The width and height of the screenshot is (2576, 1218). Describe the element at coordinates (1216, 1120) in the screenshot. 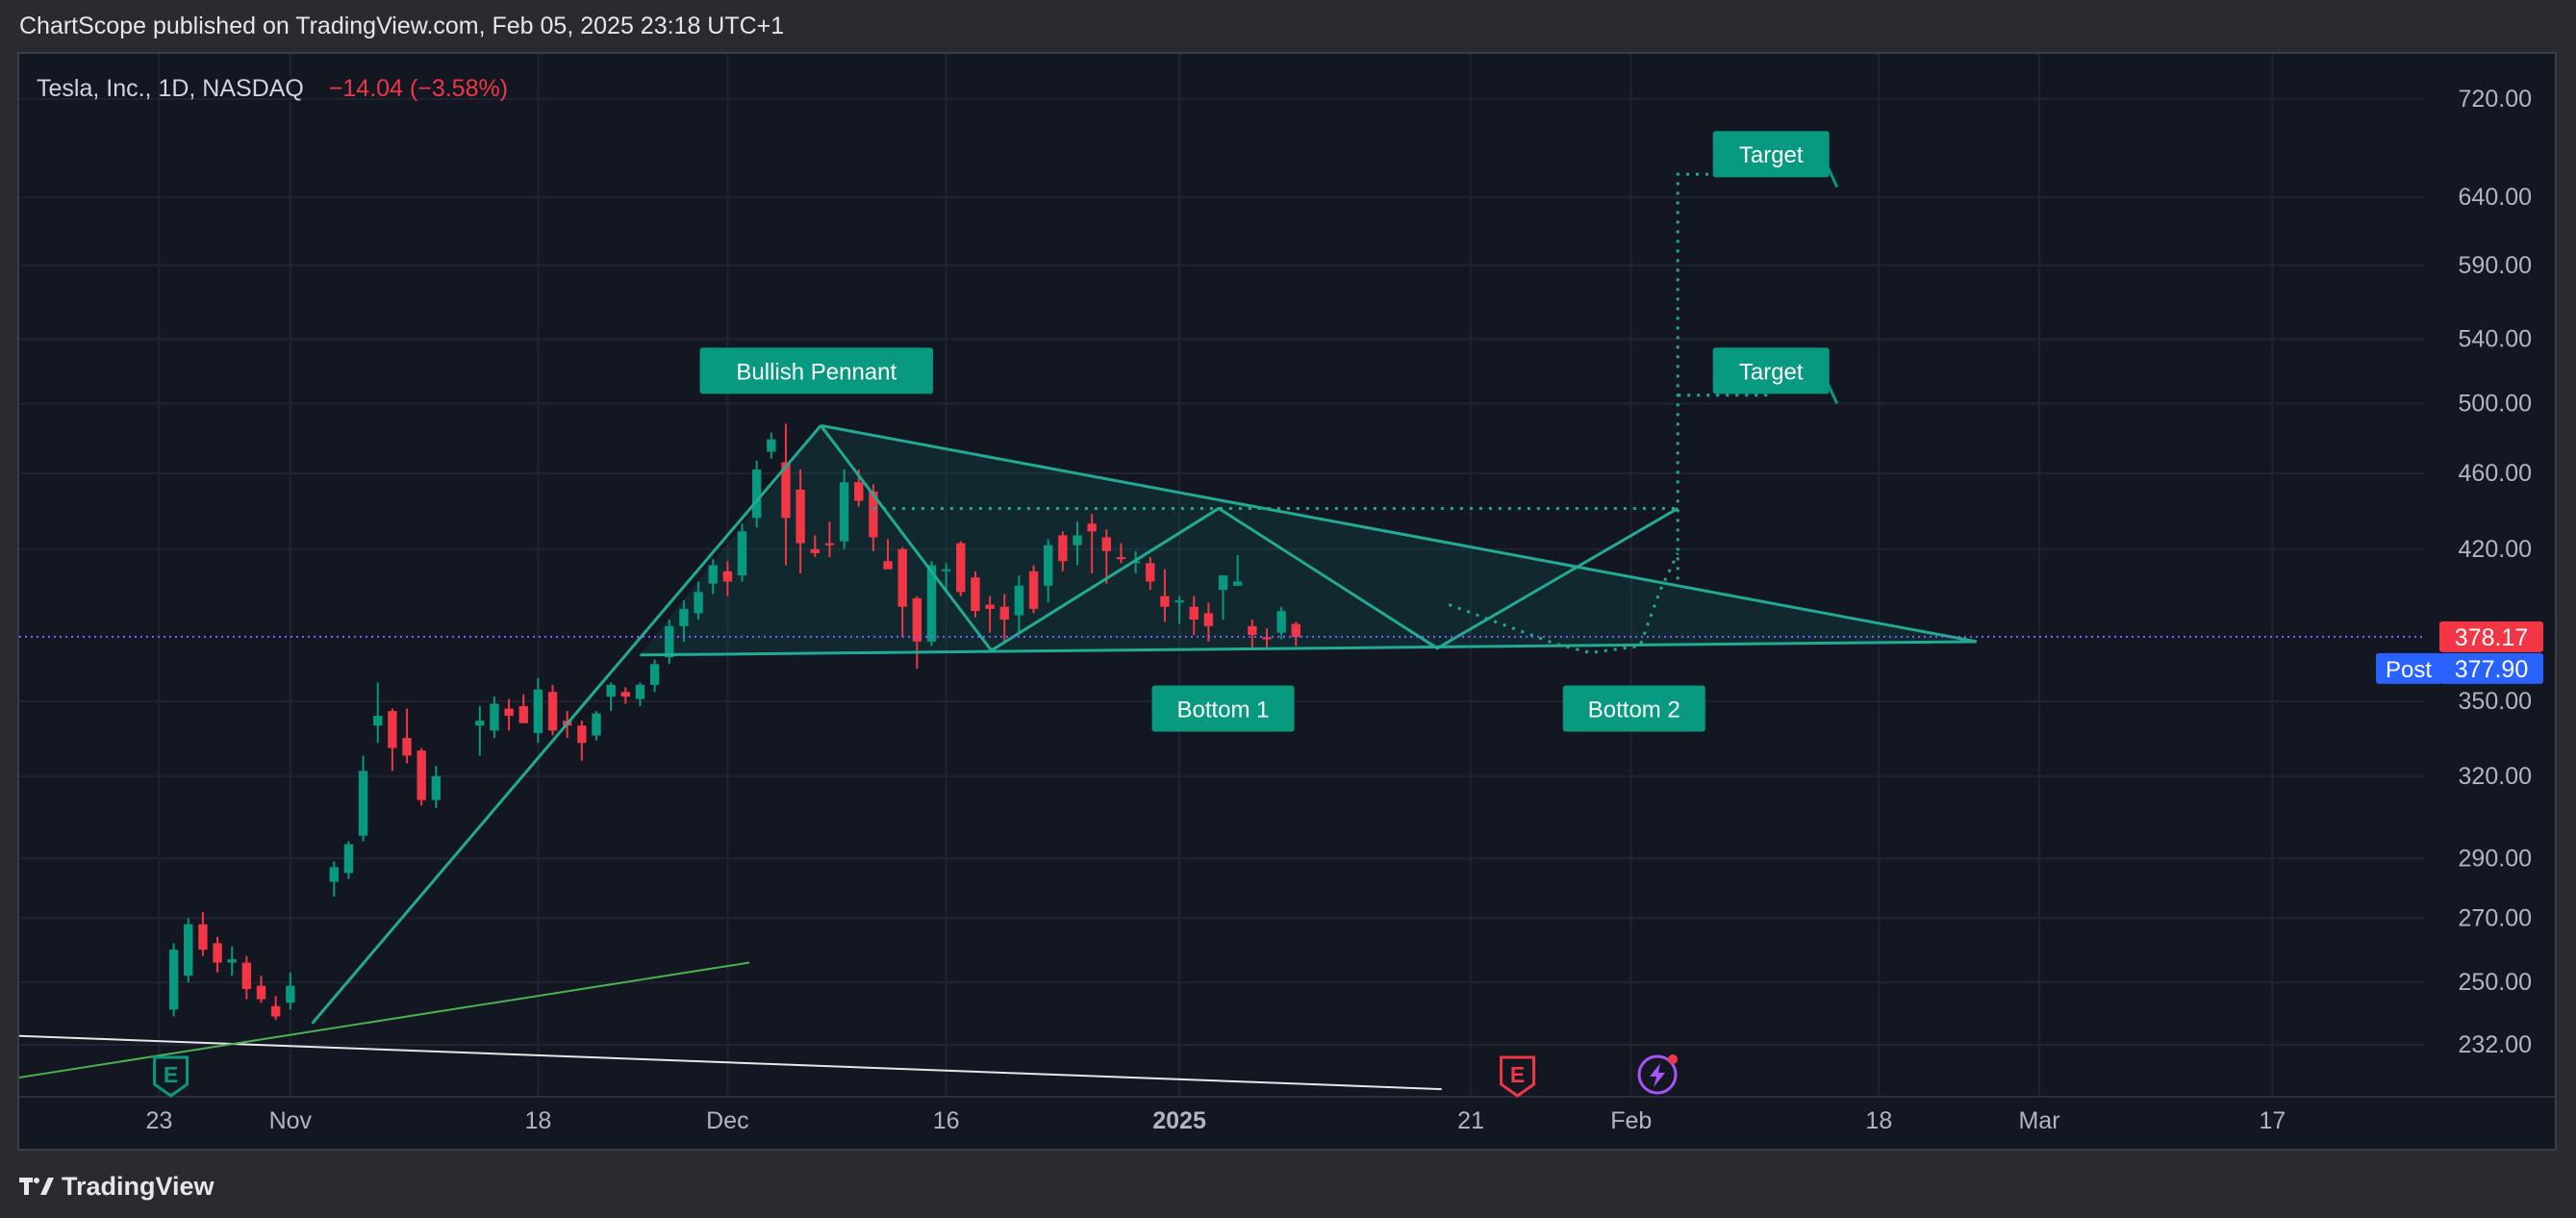

I see `x-axis: 23 Nov 18 Dec 16 2025 21 Feb 18 Mar 17` at that location.